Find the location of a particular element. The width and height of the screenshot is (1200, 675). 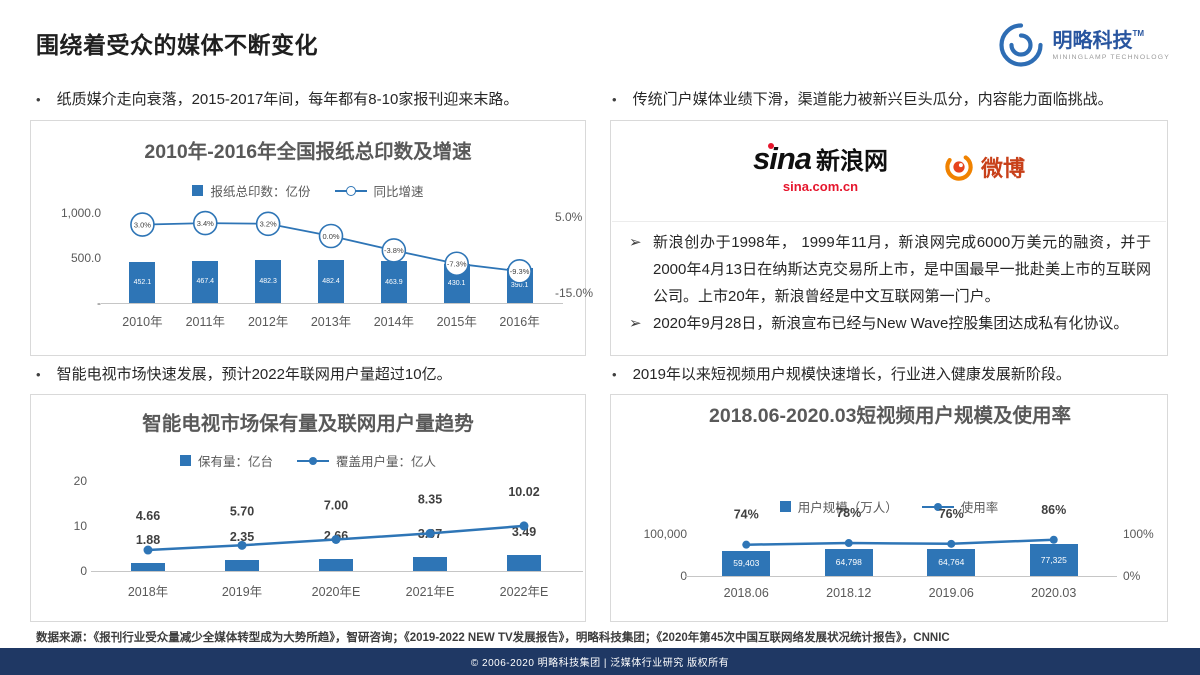

bullet-text: 纸质媒介走向衰落，2015-2017年间，每年都有8-10家报刊迎来末路。 is located at coordinates (287, 99).